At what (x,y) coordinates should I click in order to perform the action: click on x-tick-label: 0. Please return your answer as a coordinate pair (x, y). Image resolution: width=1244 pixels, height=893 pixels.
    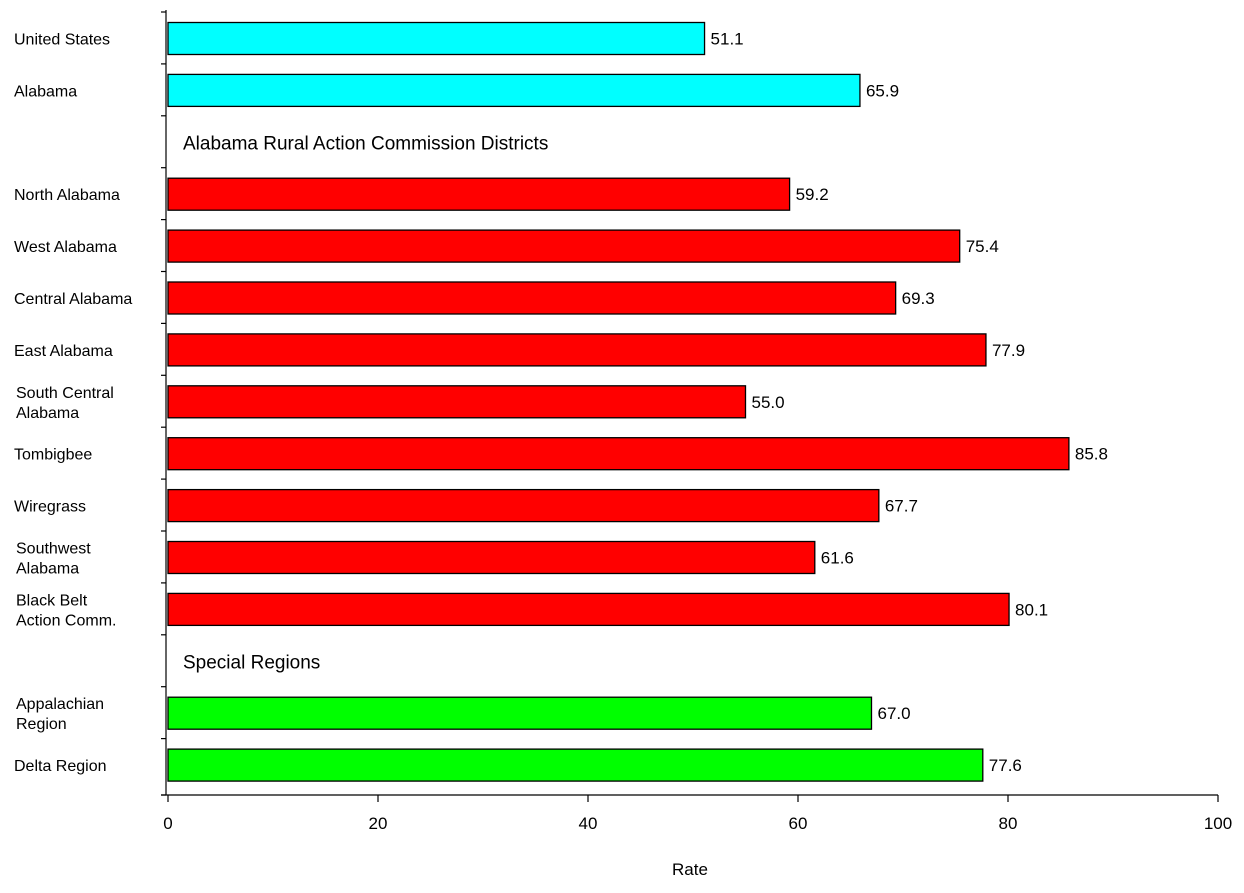
    Looking at the image, I should click on (167, 823).